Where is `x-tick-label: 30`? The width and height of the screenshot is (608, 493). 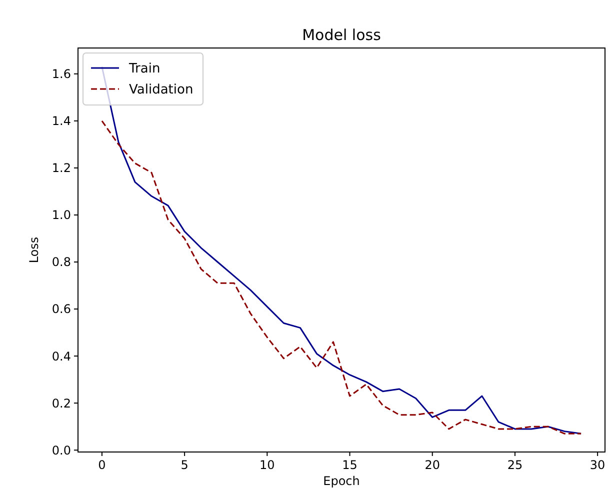
x-tick-label: 30 is located at coordinates (598, 465).